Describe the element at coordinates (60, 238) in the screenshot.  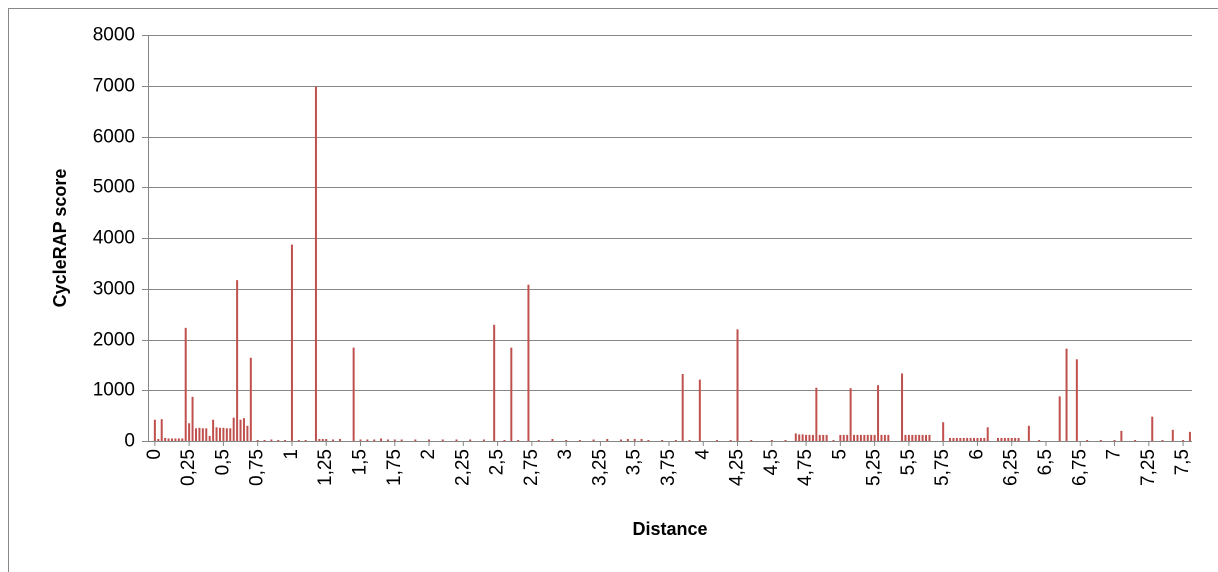
I see `y-axis-title: CycleRAP score` at that location.